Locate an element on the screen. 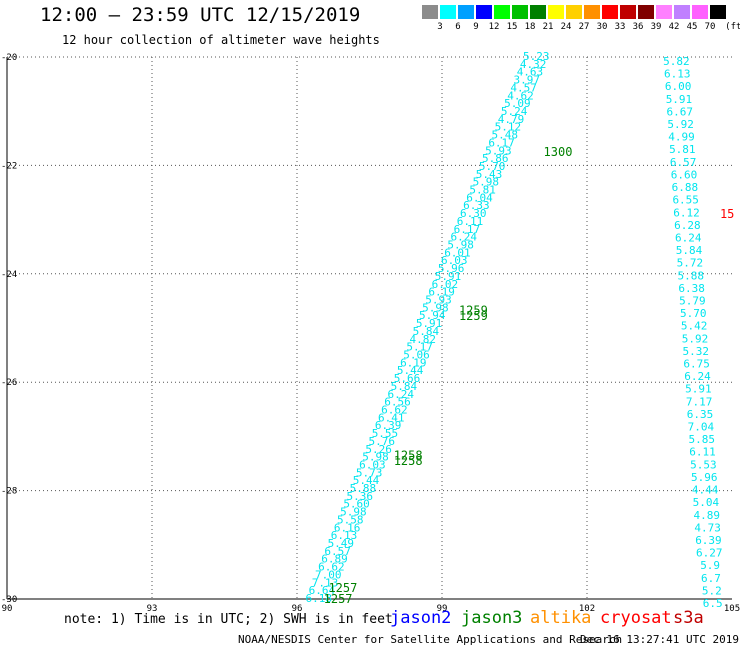  swh-label-track2: 5.42 is located at coordinates (694, 326).